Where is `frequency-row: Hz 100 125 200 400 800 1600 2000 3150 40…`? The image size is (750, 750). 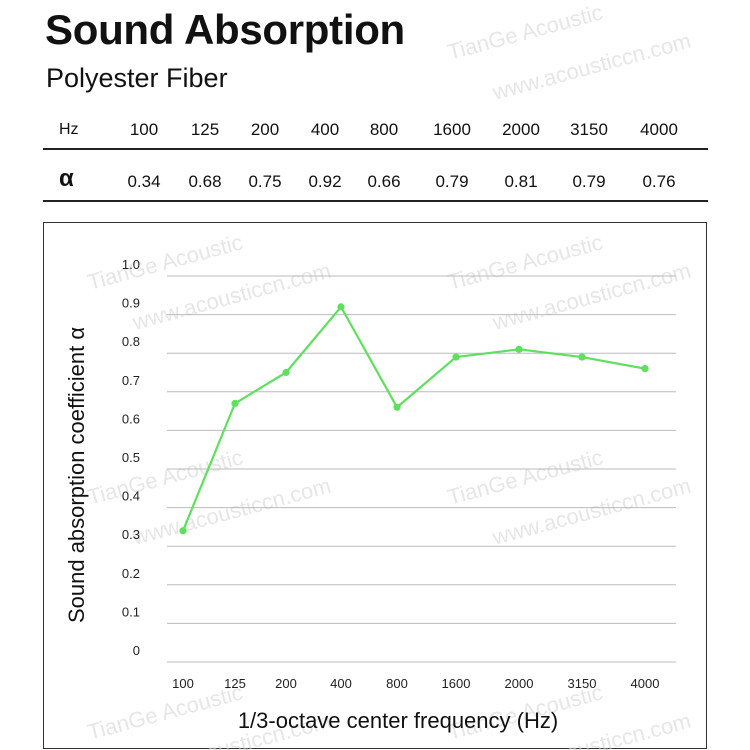 frequency-row: Hz 100 125 200 400 800 1600 2000 3150 40… is located at coordinates (375, 131).